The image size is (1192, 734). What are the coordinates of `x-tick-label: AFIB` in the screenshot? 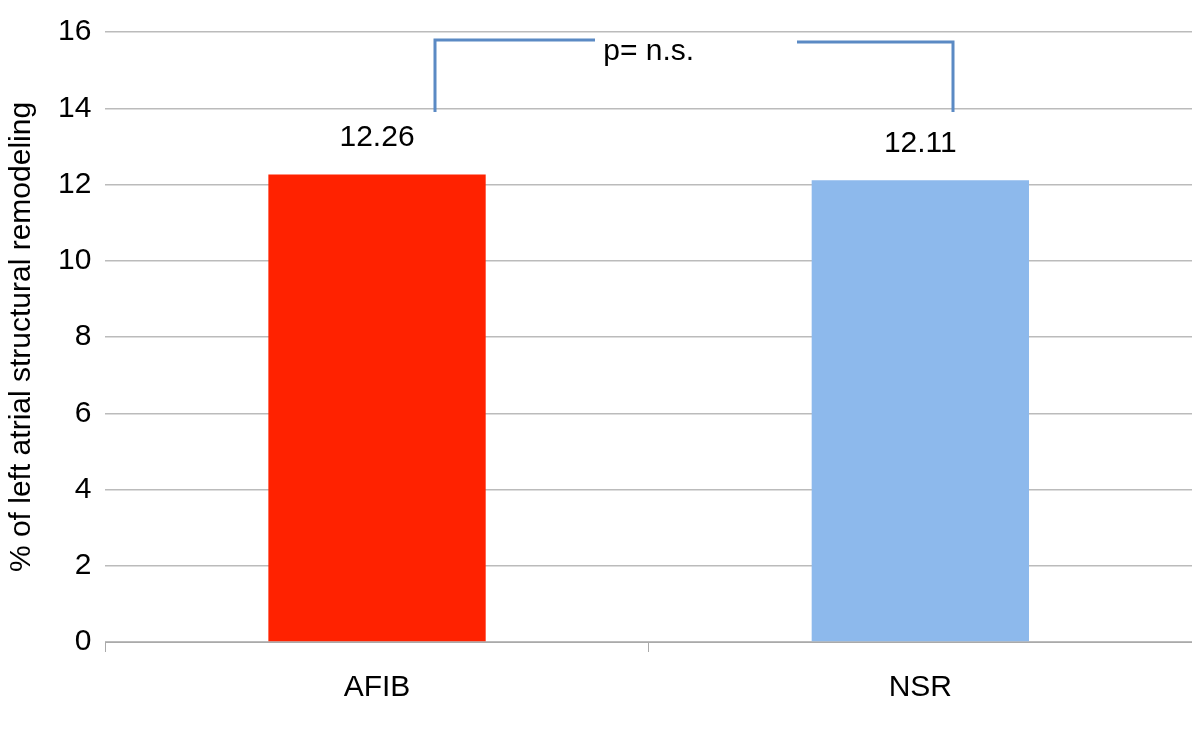 It's located at (377, 686).